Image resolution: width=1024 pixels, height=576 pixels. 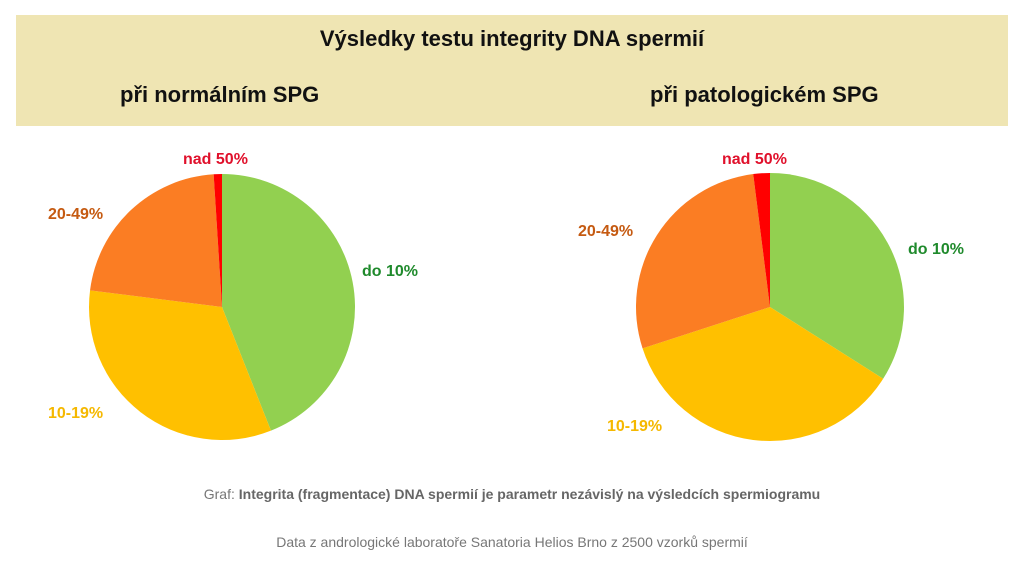 I want to click on page-title: Výsledky testu integrity DNA spermií, so click(x=512, y=38).